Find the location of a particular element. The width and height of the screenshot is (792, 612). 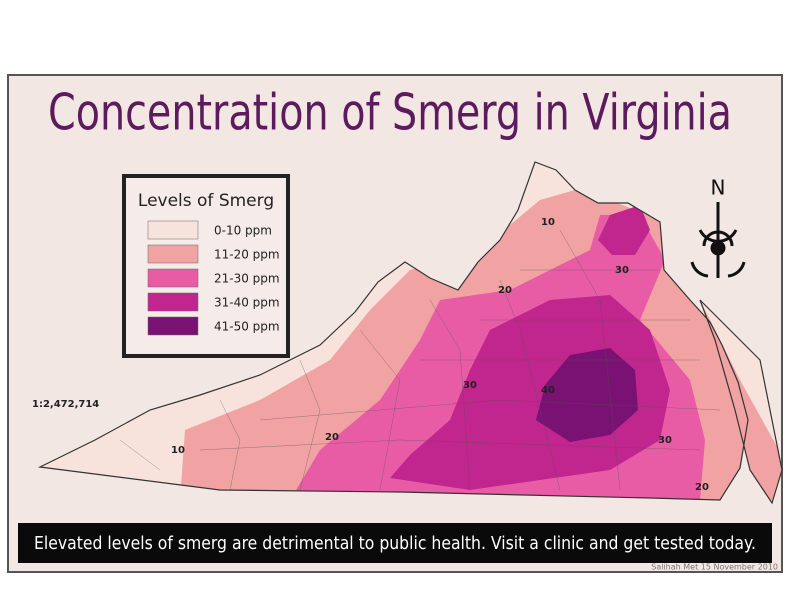

compass-center is located at coordinates (718, 248).